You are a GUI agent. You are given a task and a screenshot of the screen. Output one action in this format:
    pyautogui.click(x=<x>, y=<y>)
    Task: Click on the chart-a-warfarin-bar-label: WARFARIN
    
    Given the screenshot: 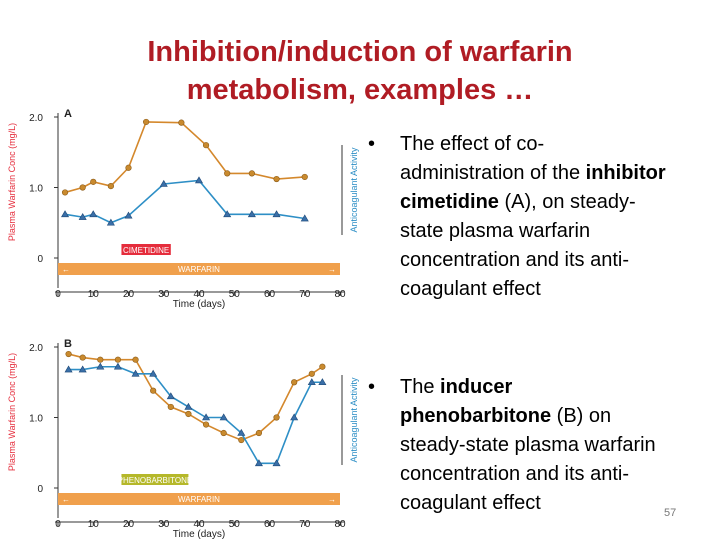 What is the action you would take?
    pyautogui.click(x=199, y=269)
    